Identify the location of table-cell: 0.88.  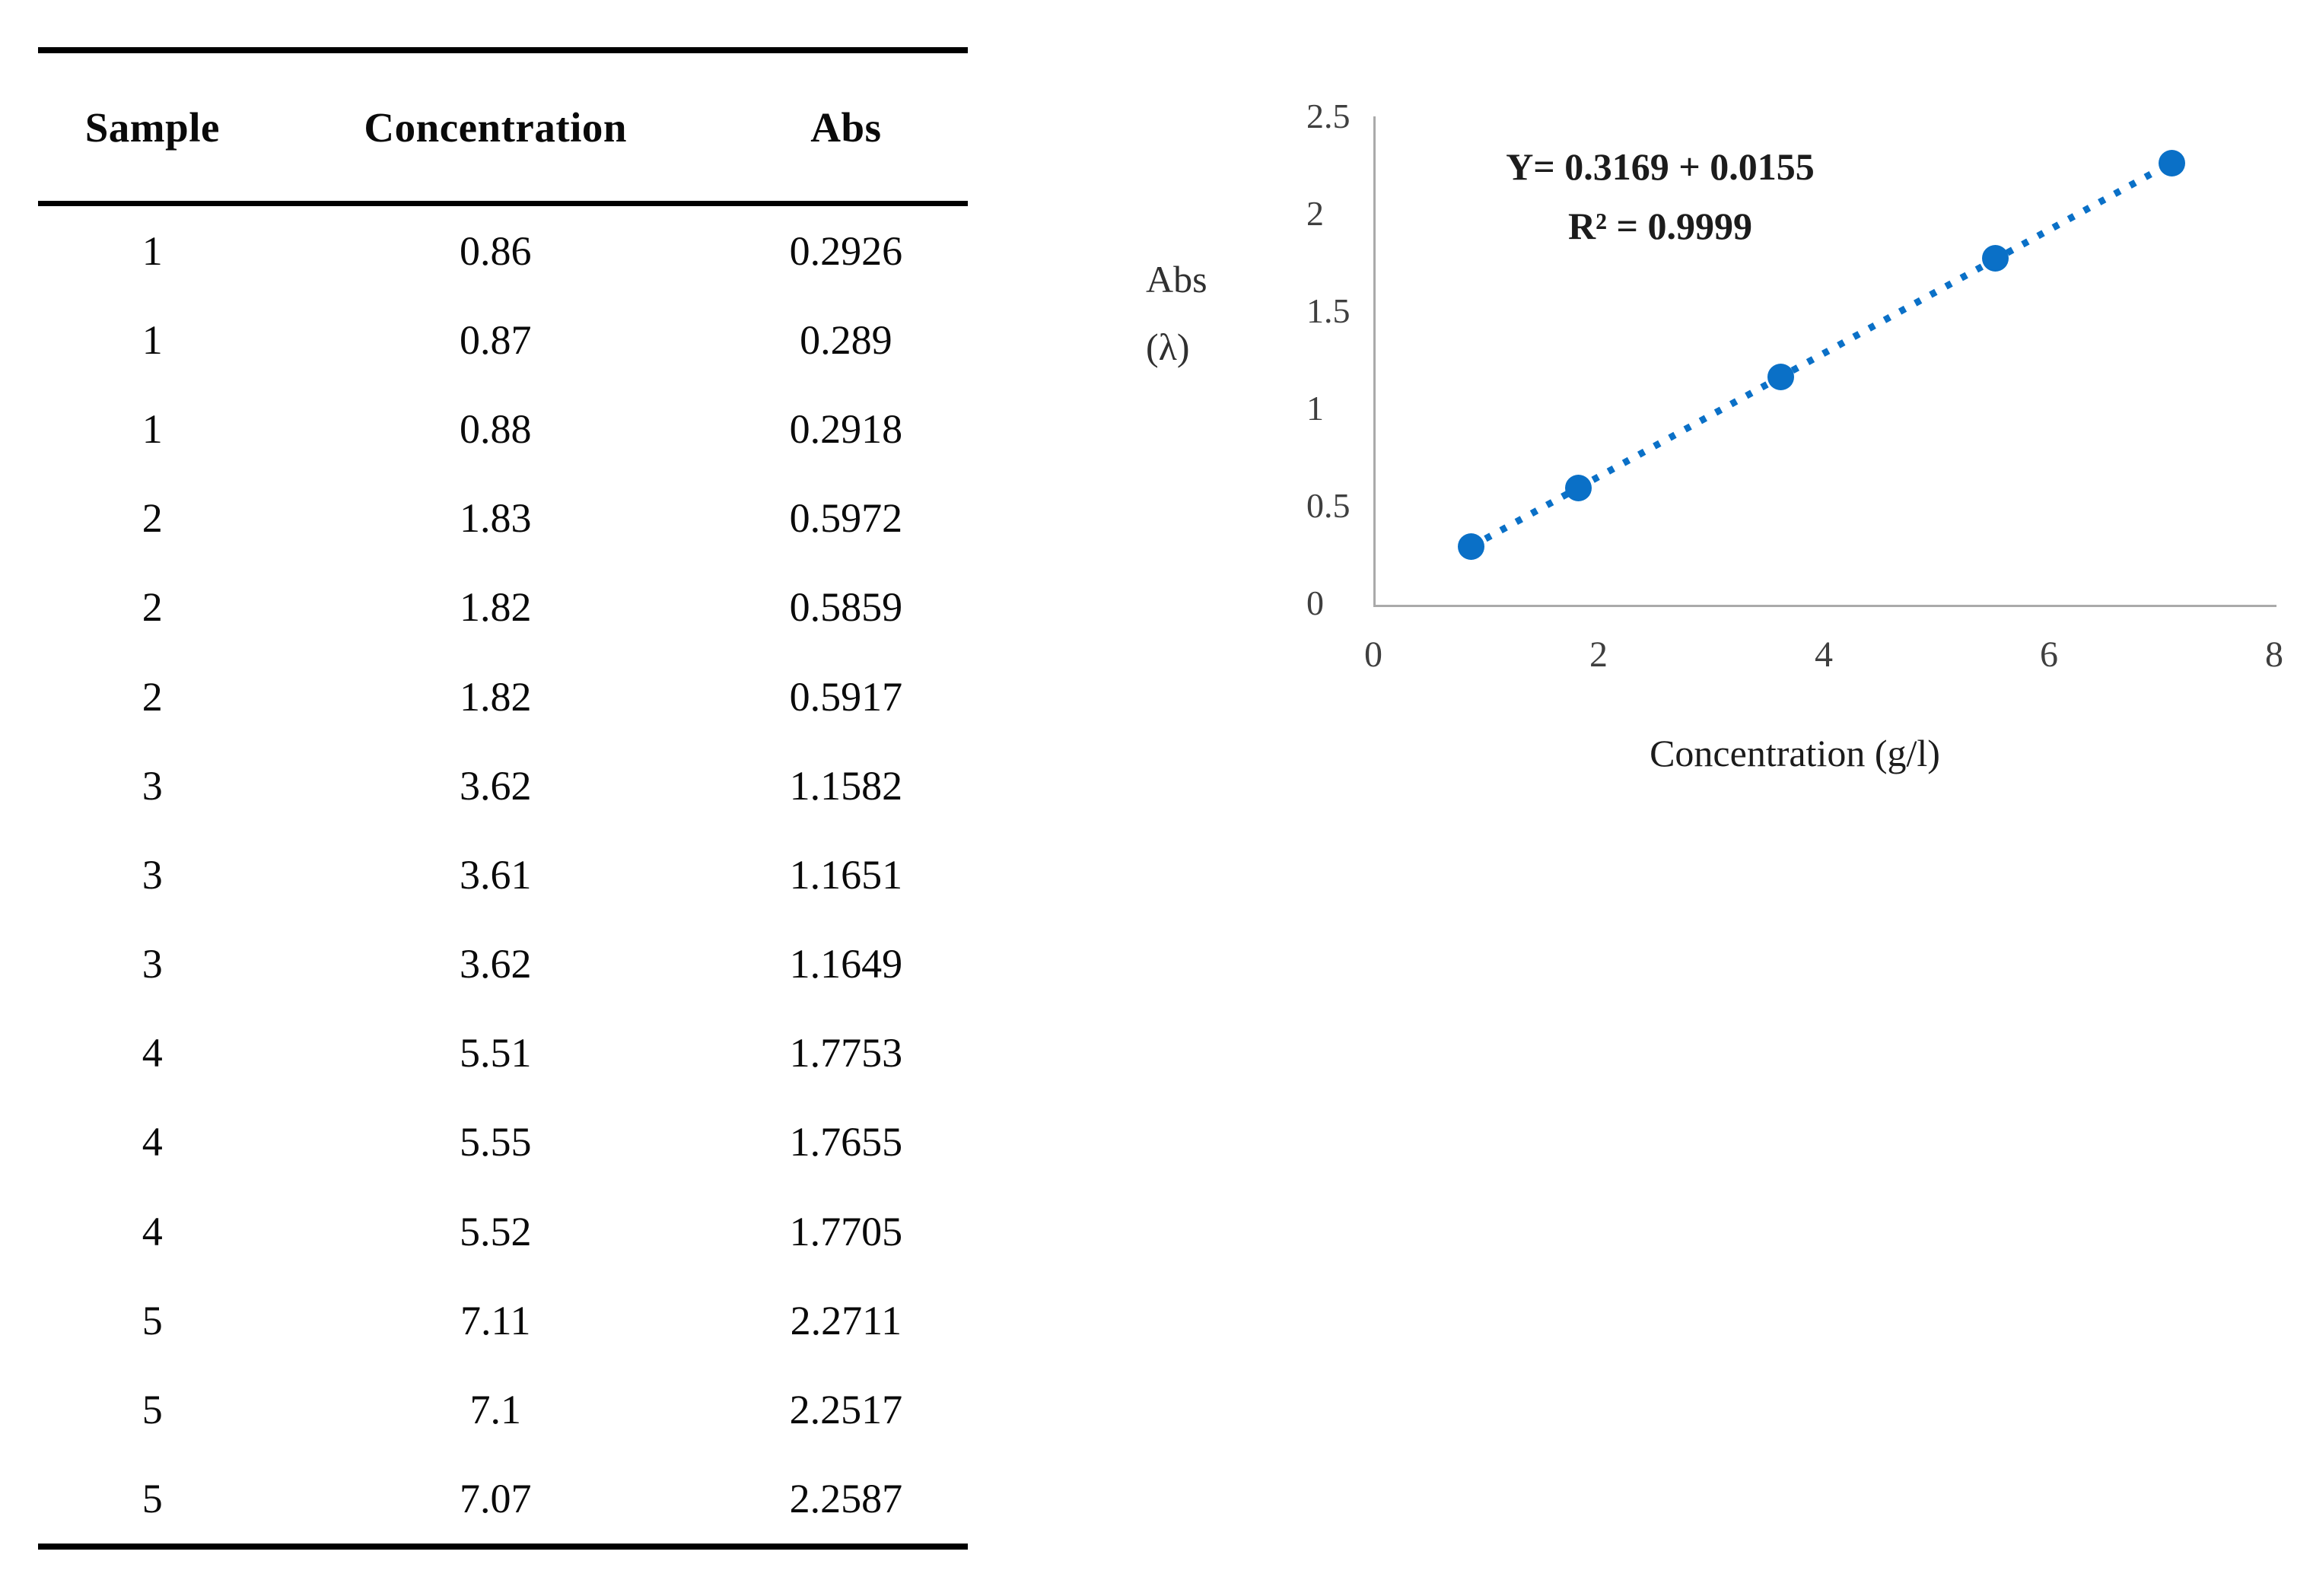
(495, 428).